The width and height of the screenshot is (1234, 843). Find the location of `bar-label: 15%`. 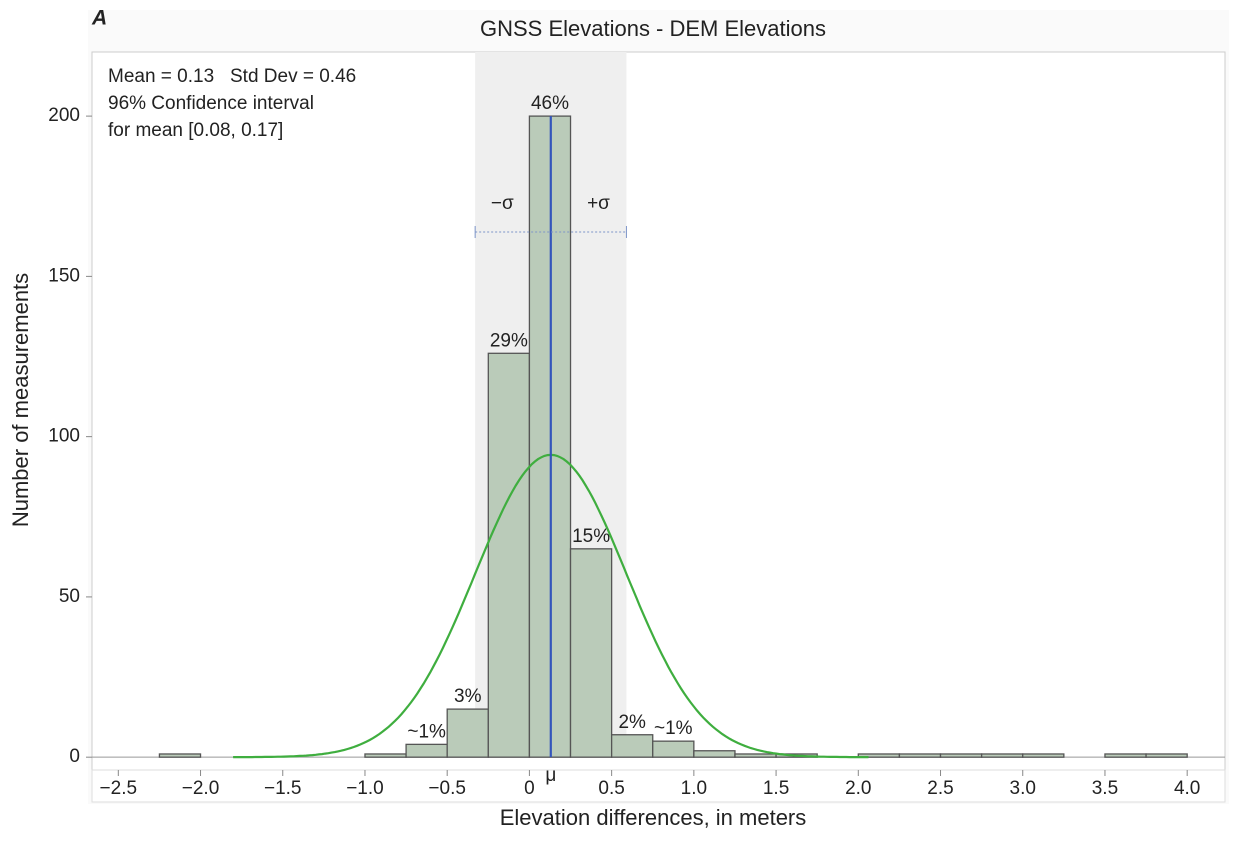

bar-label: 15% is located at coordinates (591, 536).